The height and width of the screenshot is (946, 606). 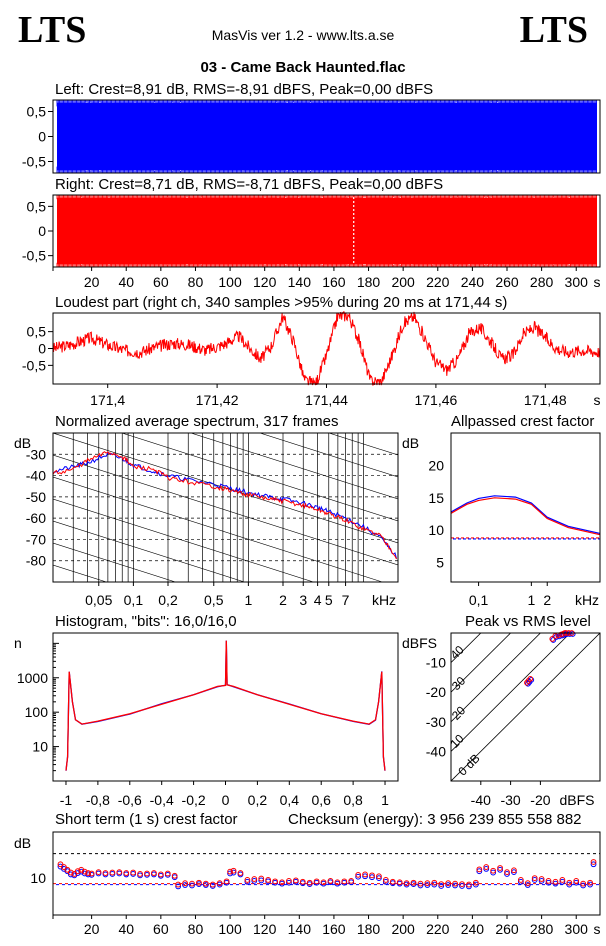 I want to click on allpass-frame, so click(x=525, y=507).